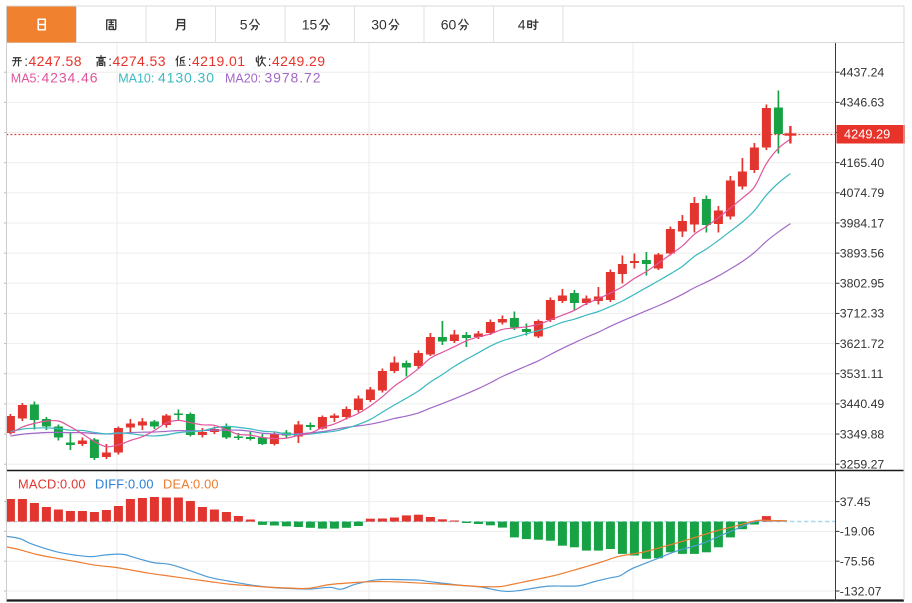 The image size is (912, 603). Describe the element at coordinates (244, 25) in the screenshot. I see `svg-text: 5` at that location.